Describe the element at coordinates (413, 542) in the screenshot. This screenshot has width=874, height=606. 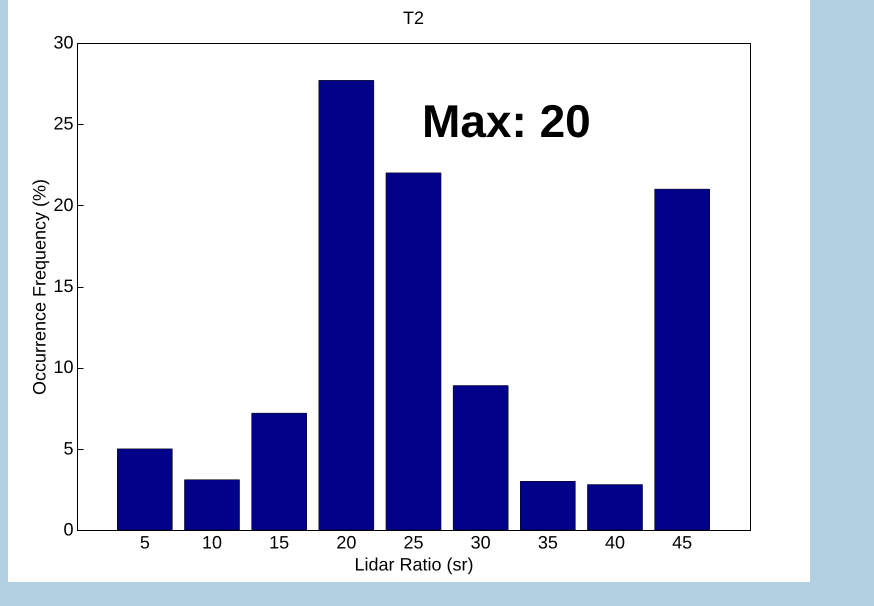
I see `x-tick-label: 25` at that location.